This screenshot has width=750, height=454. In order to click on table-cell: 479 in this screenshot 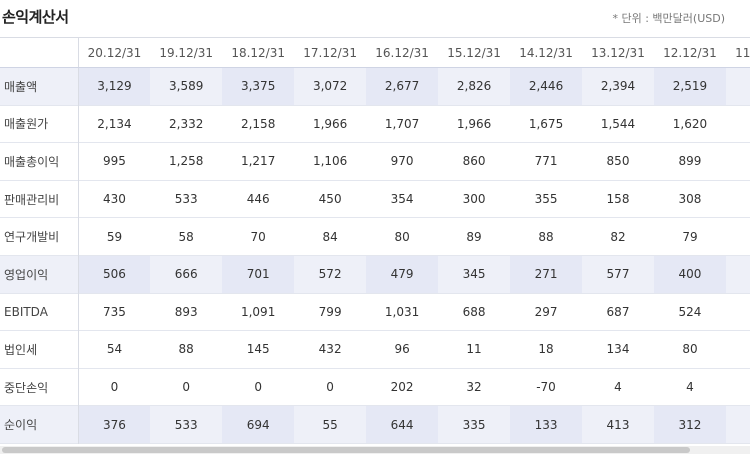, I will do `click(402, 274)`.